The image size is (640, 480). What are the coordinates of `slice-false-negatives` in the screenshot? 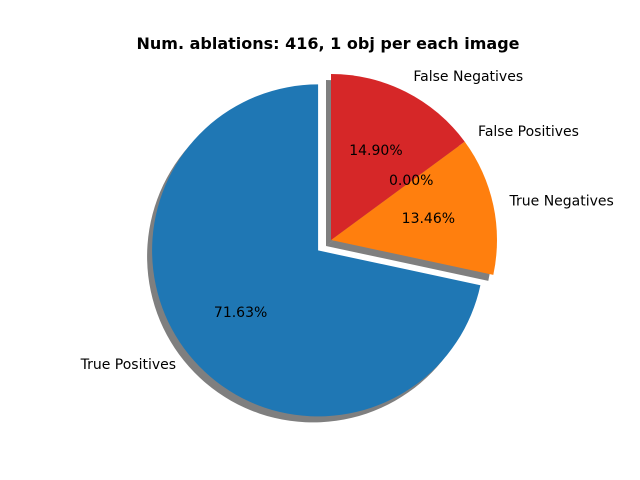 It's located at (398, 157).